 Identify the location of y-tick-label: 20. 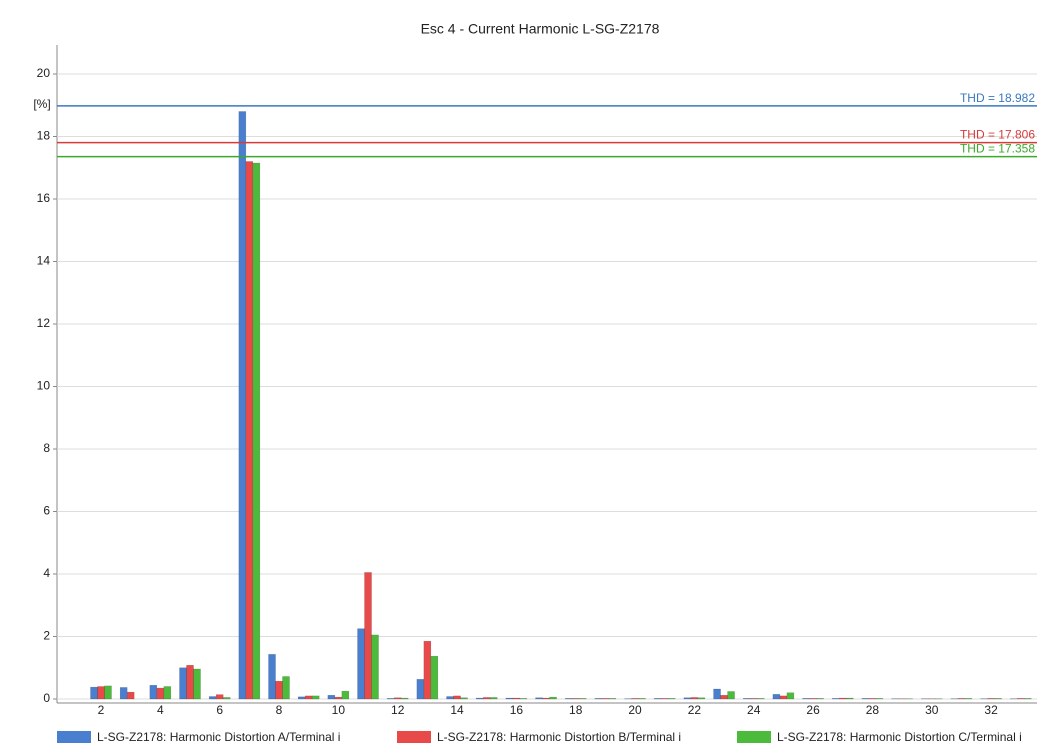
(44, 73).